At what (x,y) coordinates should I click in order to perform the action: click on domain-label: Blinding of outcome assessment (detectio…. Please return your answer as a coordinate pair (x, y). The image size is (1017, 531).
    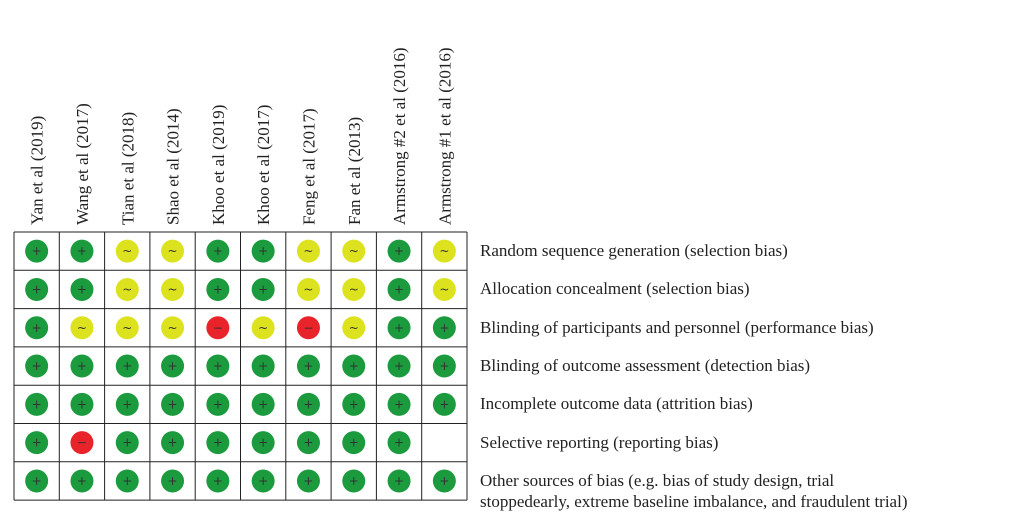
    Looking at the image, I should click on (645, 365).